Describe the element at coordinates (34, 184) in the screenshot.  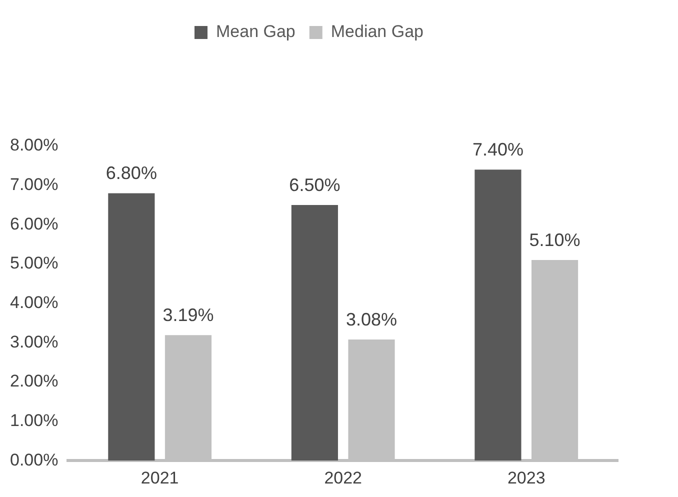
I see `y-tick-label: 7.00%` at that location.